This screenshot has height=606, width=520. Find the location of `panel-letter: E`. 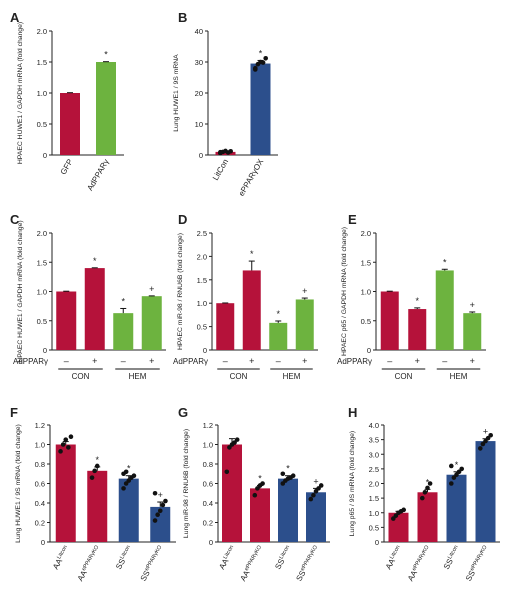

panel-letter: E is located at coordinates (352, 219).